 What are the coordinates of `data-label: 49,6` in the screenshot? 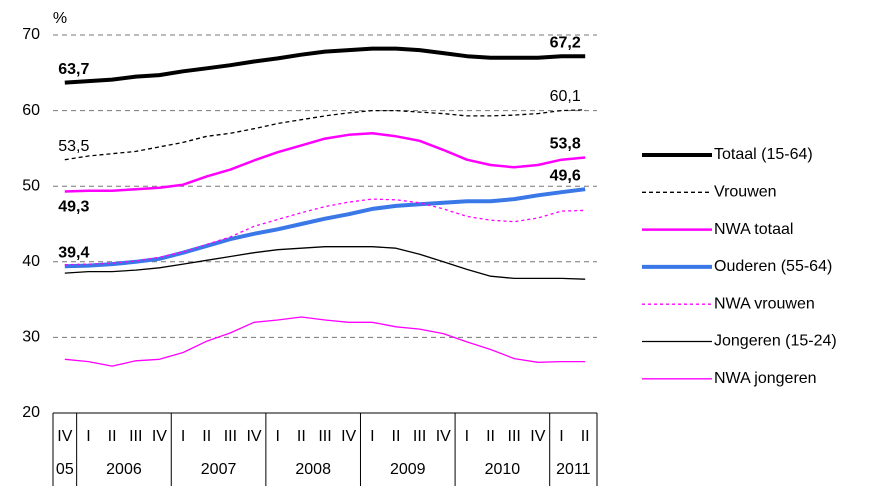 It's located at (565, 175).